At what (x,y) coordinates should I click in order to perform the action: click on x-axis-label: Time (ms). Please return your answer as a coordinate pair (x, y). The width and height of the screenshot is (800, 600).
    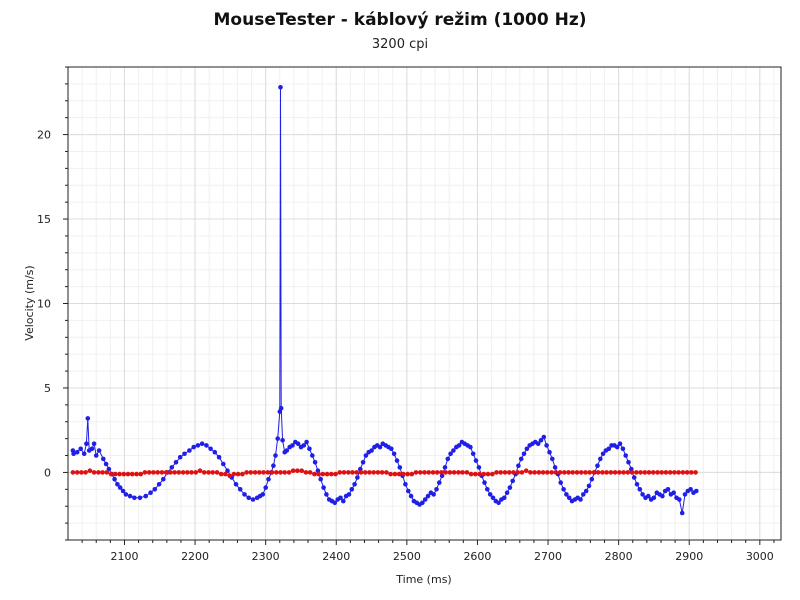
    Looking at the image, I should click on (423, 579).